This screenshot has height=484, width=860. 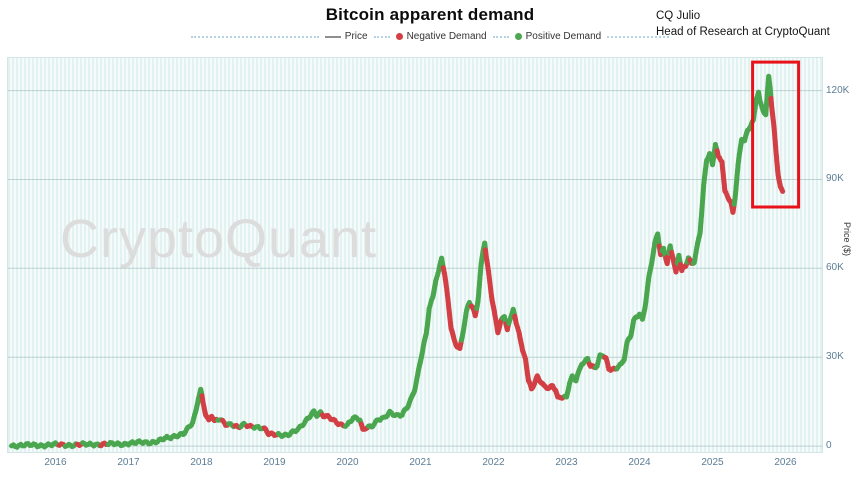 What do you see at coordinates (430, 14) in the screenshot?
I see `page-title: Bitcoin apparent demand` at bounding box center [430, 14].